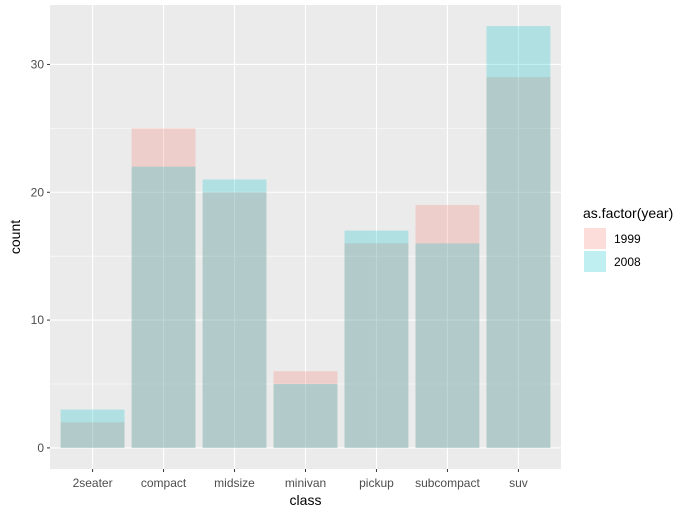 The image size is (693, 515). I want to click on bar-1999-compact, so click(163, 288).